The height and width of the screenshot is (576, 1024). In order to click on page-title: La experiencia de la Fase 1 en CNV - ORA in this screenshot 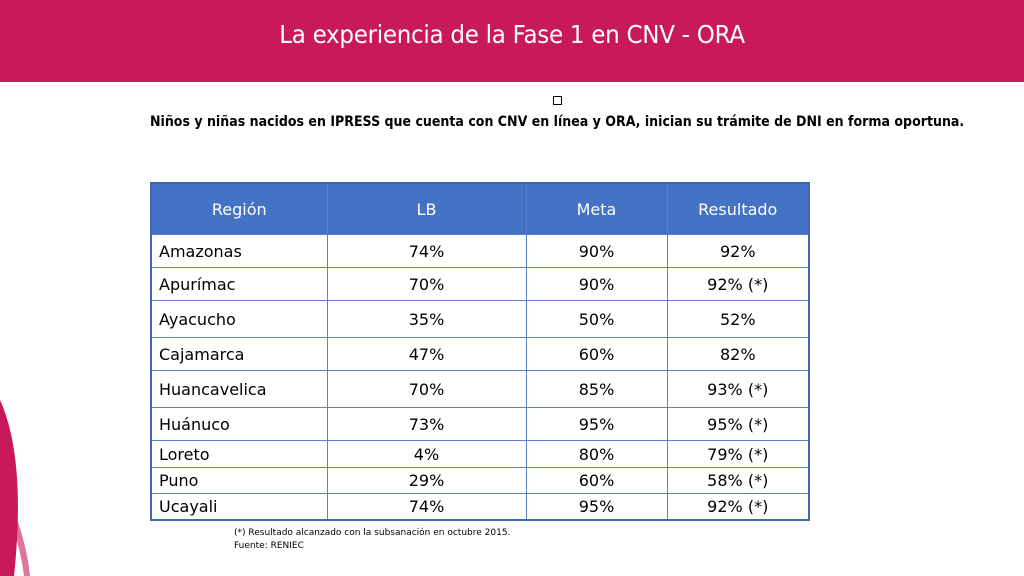, I will do `click(512, 34)`.